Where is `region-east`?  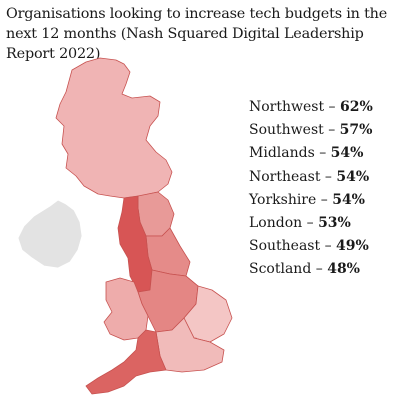 region-east is located at coordinates (208, 309).